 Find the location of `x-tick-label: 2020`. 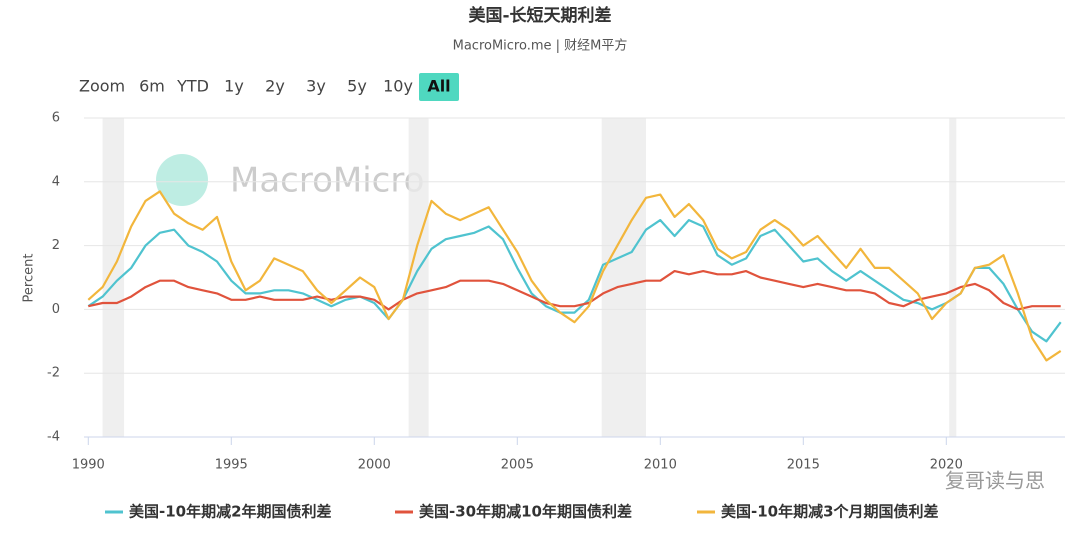

x-tick-label: 2020 is located at coordinates (946, 465).